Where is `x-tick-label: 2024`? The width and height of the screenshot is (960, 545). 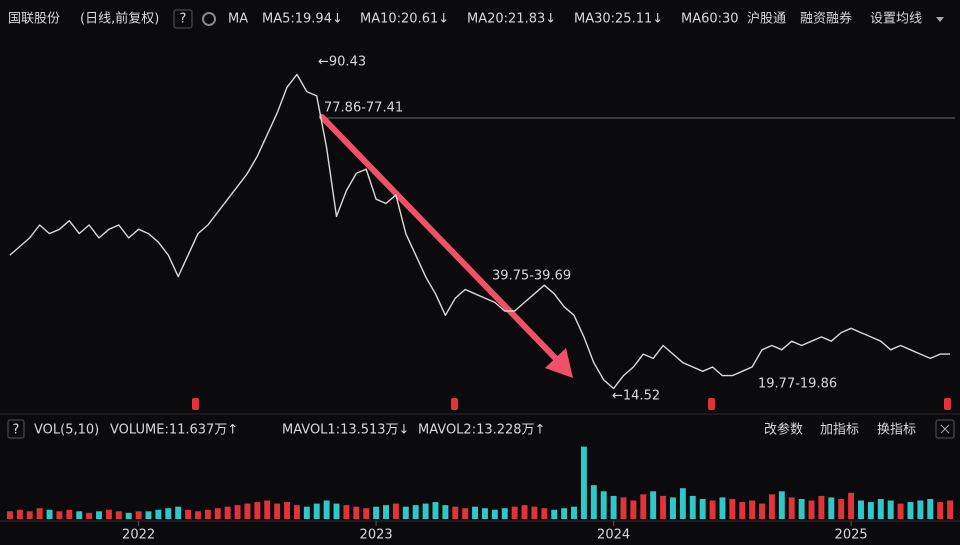 x-tick-label: 2024 is located at coordinates (613, 535).